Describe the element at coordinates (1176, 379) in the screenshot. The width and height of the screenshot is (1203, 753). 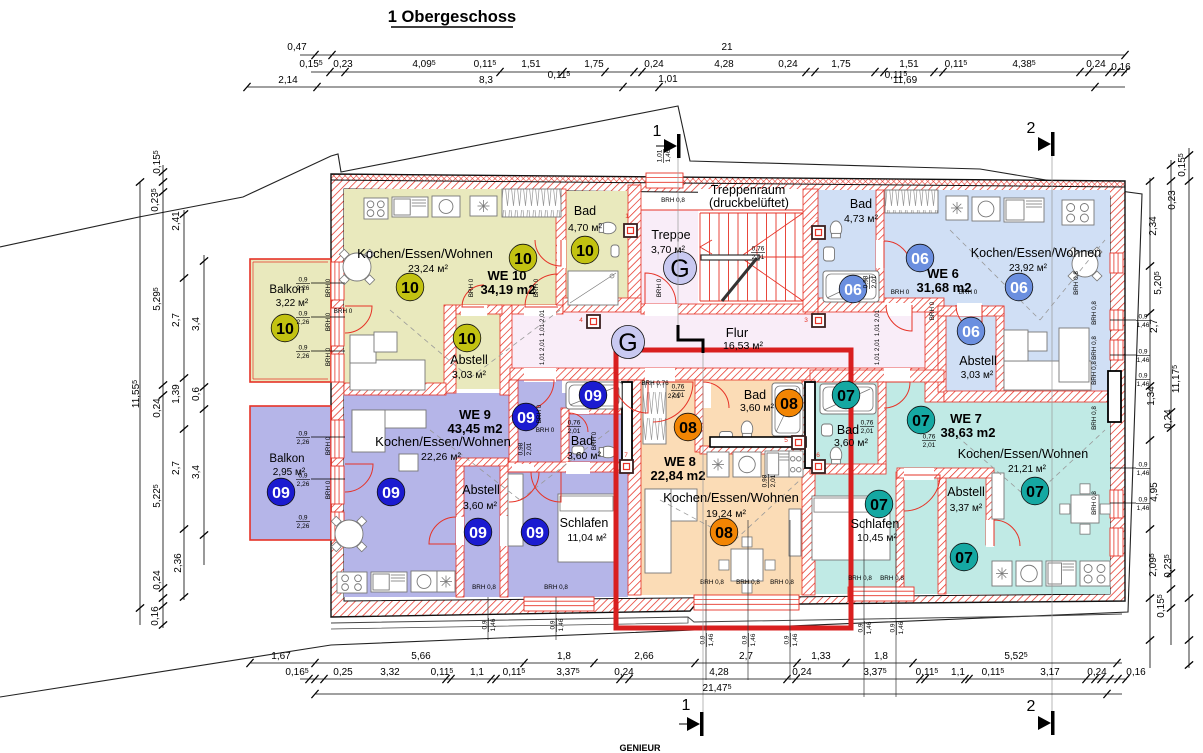
I see `svg-text: 11,175` at that location.